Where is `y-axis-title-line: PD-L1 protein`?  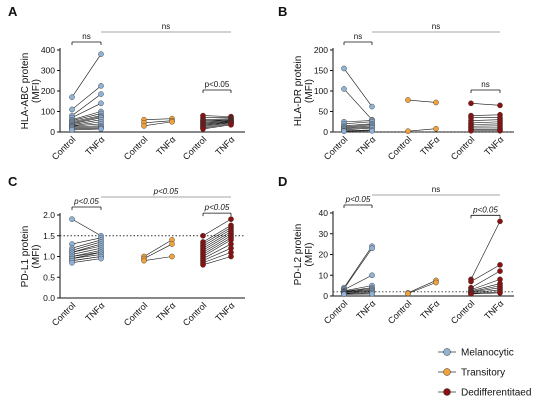
y-axis-title-line: PD-L1 protein is located at coordinates (25, 257).